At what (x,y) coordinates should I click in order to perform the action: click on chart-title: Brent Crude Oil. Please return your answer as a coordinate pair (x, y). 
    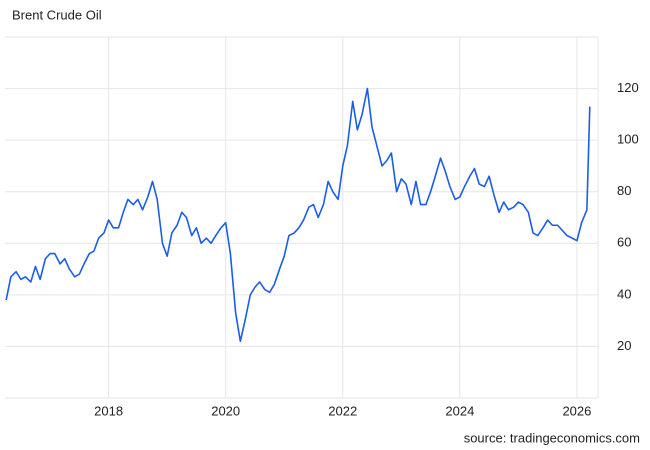
    Looking at the image, I should click on (57, 14).